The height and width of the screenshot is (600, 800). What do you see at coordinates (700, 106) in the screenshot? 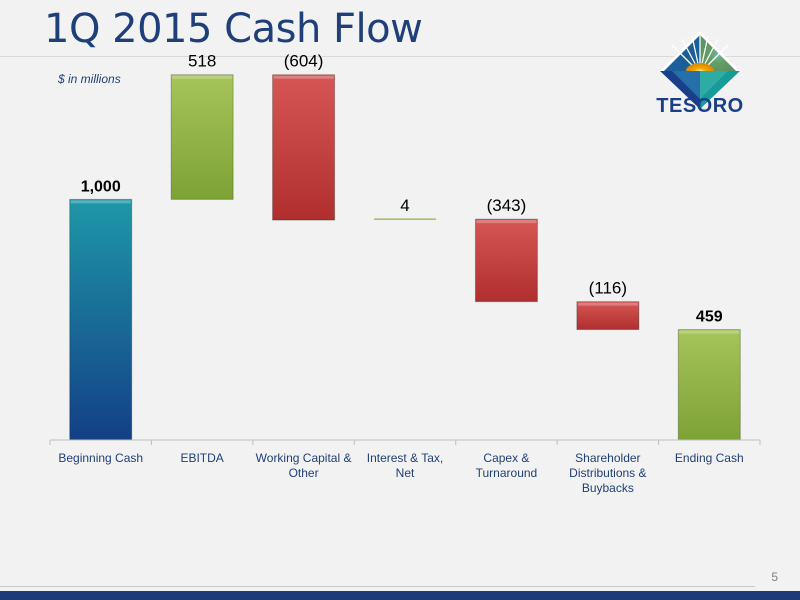
I see `logo-wordmark: TESORO` at bounding box center [700, 106].